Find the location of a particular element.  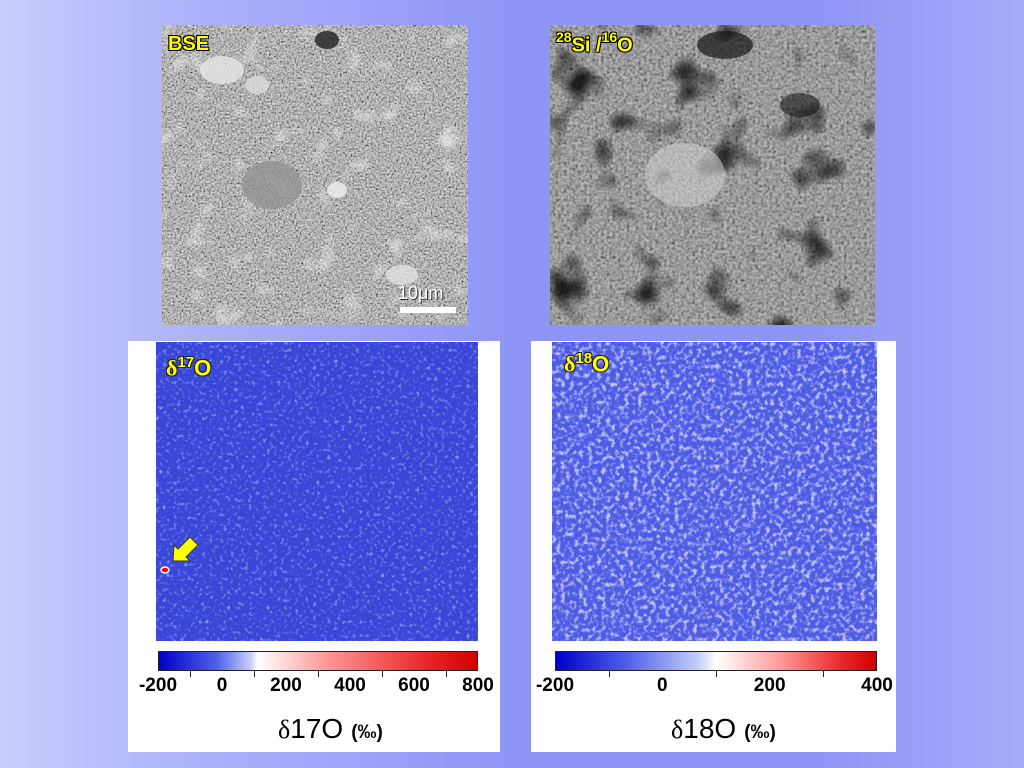

d18o-map-panel: δ18O is located at coordinates (714, 491).